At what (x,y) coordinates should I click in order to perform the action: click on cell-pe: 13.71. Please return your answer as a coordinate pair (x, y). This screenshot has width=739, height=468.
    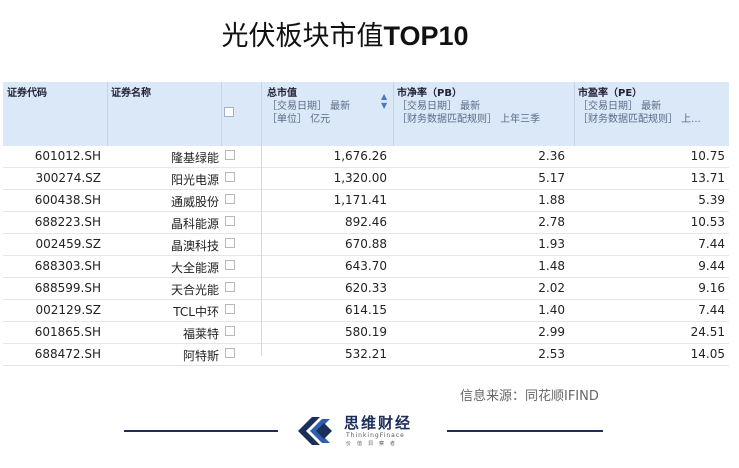
    Looking at the image, I should click on (707, 178).